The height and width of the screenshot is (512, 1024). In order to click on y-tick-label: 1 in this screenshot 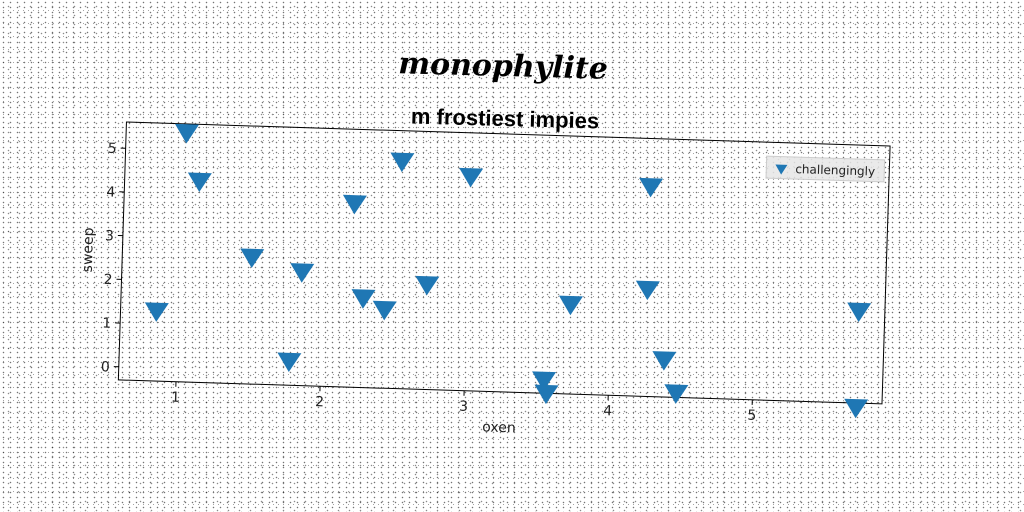, I will do `click(106, 324)`.